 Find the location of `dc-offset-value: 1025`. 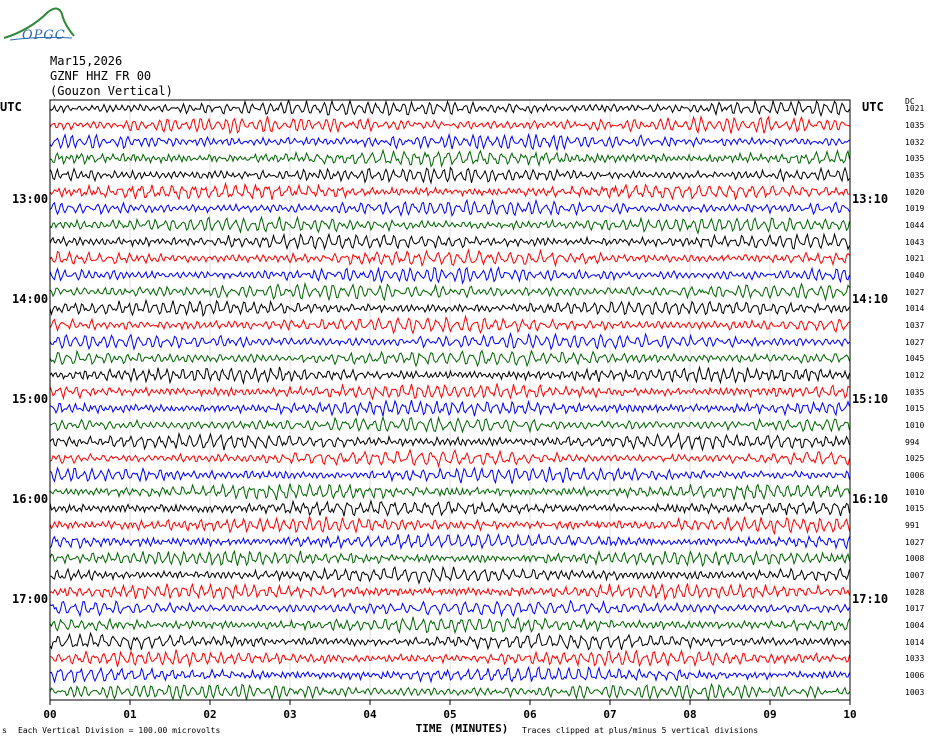

dc-offset-value: 1025 is located at coordinates (915, 459).